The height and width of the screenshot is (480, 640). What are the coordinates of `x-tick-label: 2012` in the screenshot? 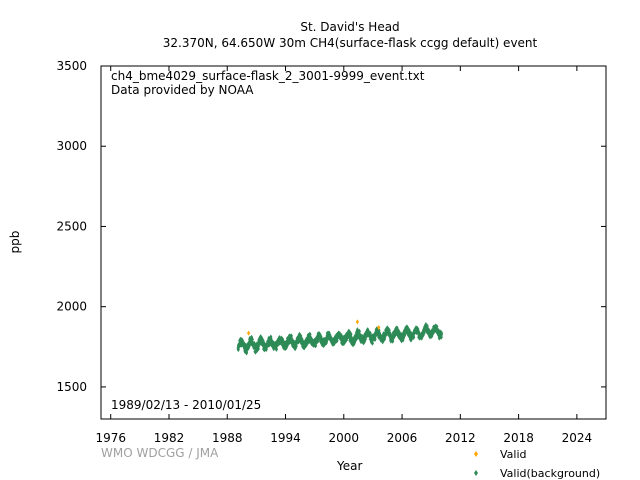 It's located at (460, 438).